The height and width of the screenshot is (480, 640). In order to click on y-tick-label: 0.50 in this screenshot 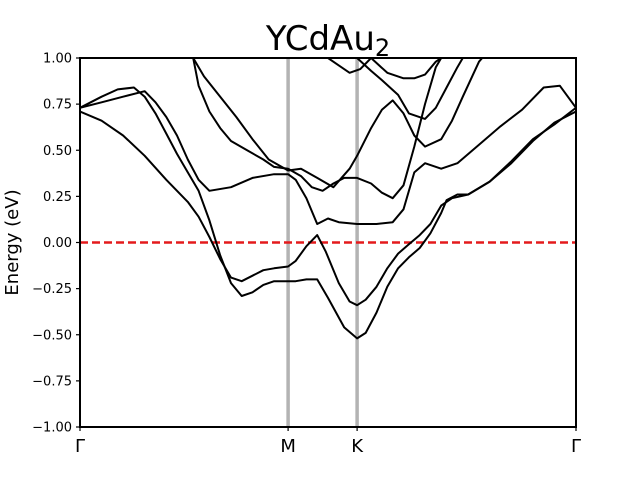, I will do `click(57, 151)`.